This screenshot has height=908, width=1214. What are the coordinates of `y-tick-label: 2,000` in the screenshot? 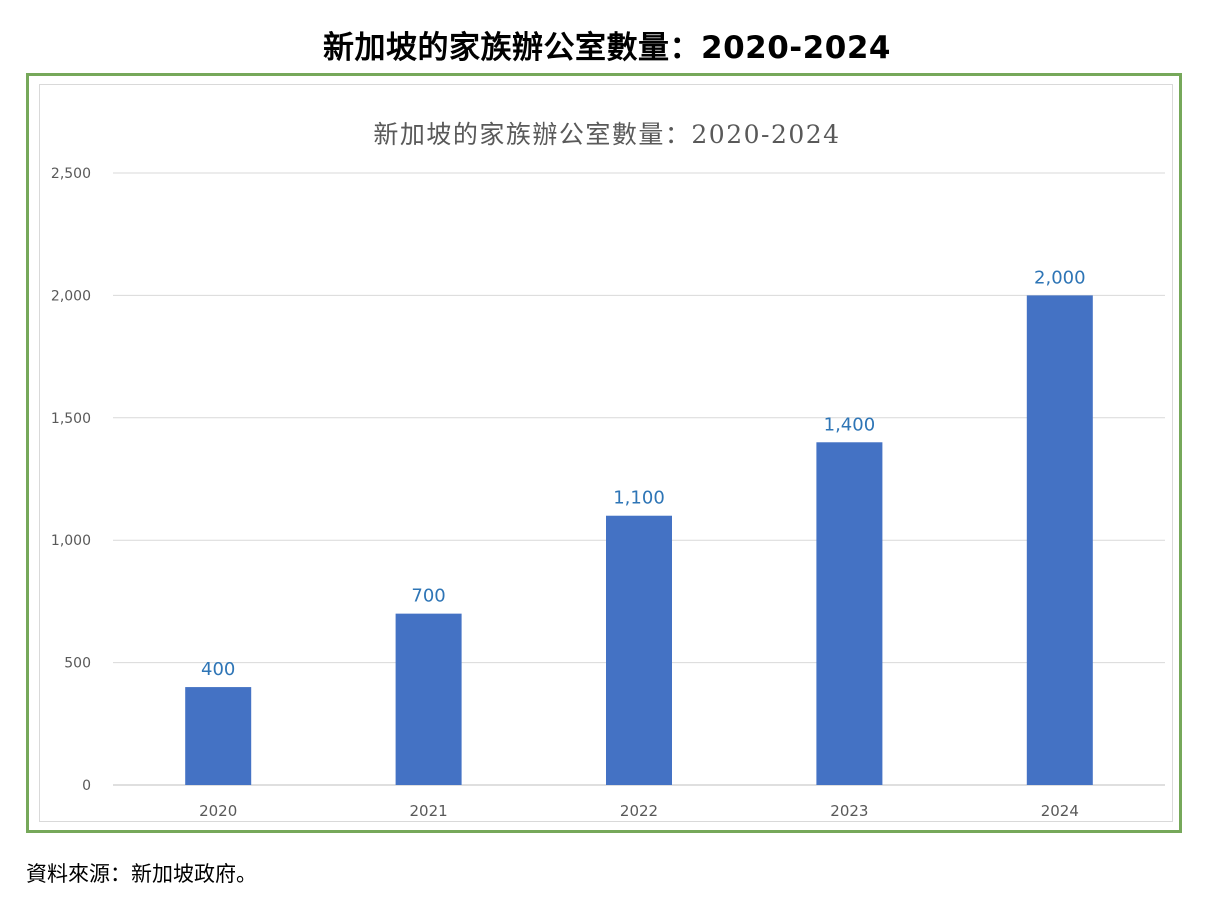 It's located at (71, 296).